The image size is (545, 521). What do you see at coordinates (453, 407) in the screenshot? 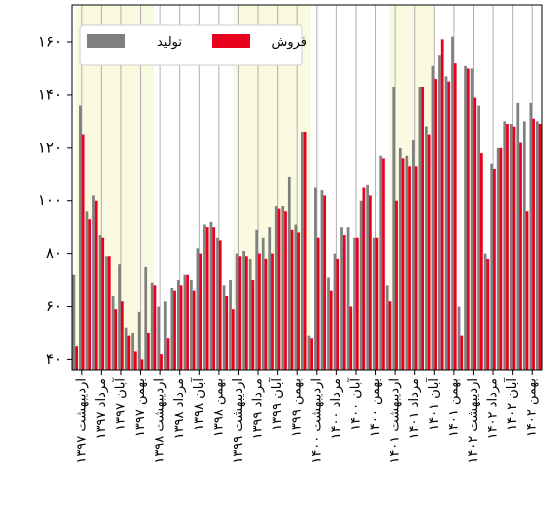
I see `x-tick-label: بهمن ۱۴۰۱` at bounding box center [453, 407].